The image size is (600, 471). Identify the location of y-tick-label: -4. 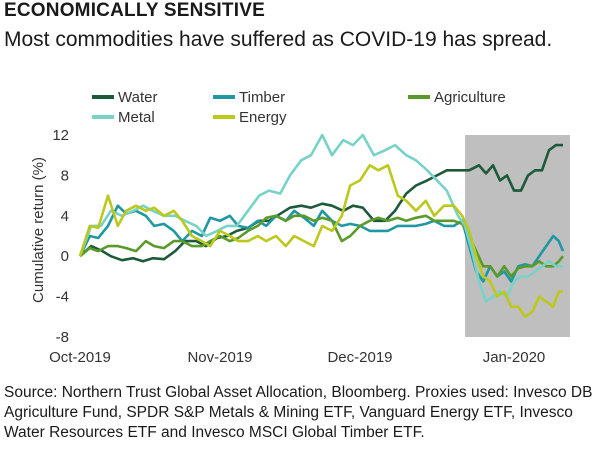
(62, 297).